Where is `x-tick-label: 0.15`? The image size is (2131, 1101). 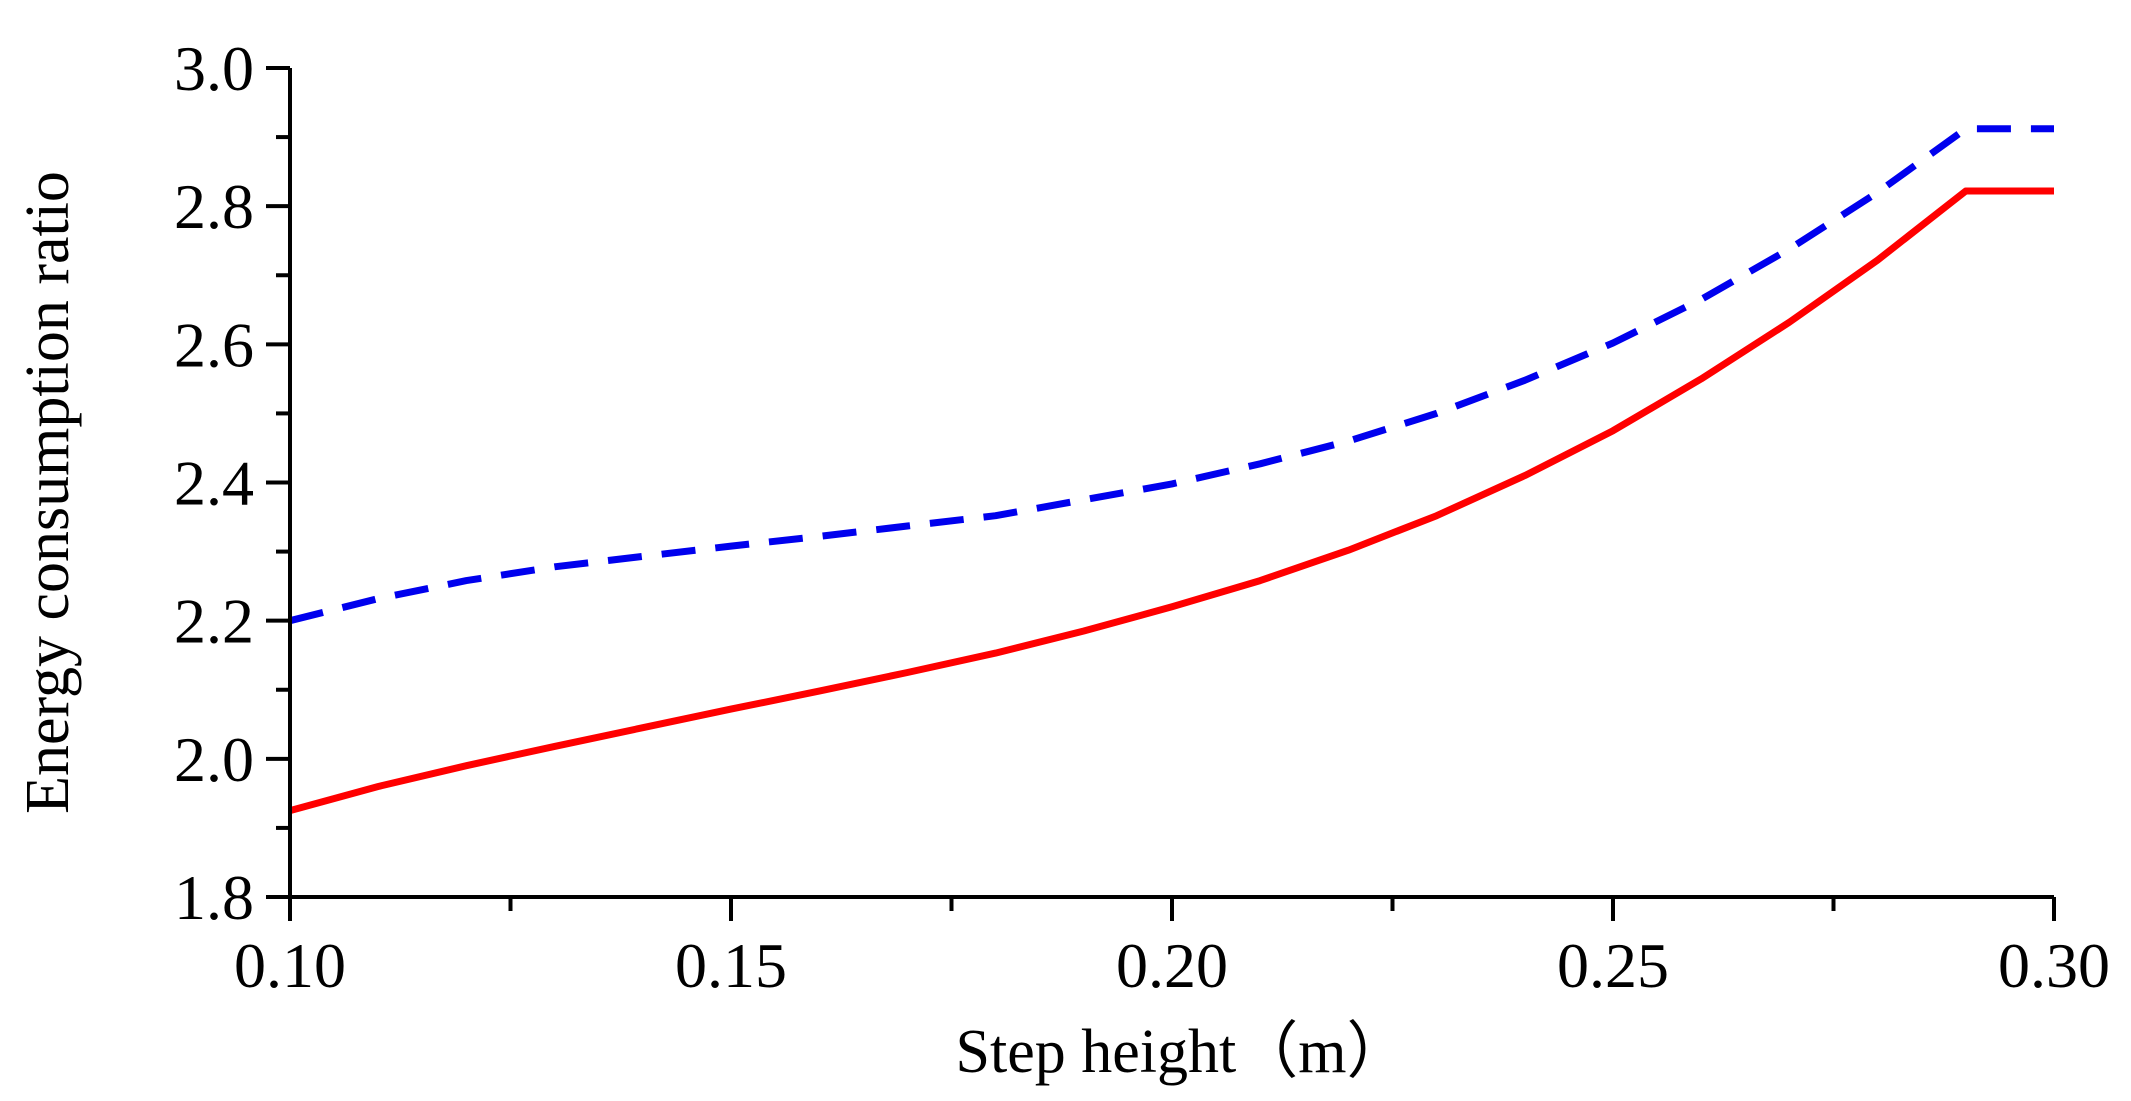 x-tick-label: 0.15 is located at coordinates (731, 965).